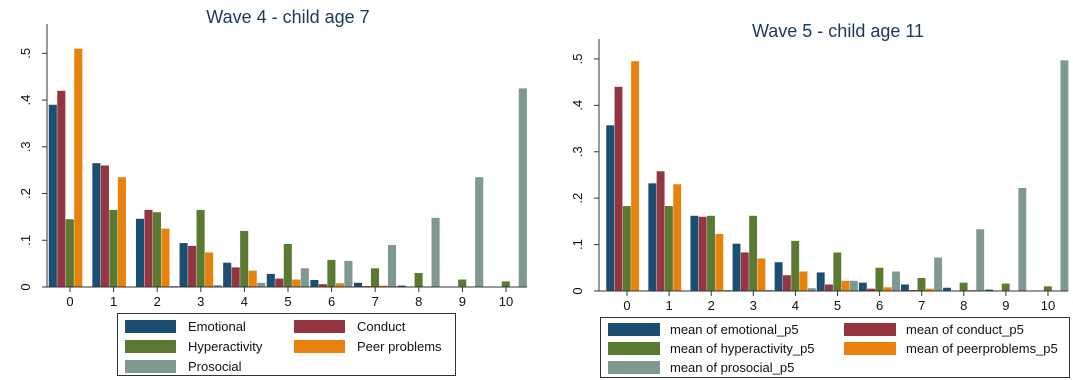 This screenshot has width=1073, height=380. Describe the element at coordinates (113, 301) in the screenshot. I see `x-tick-label: 1` at that location.